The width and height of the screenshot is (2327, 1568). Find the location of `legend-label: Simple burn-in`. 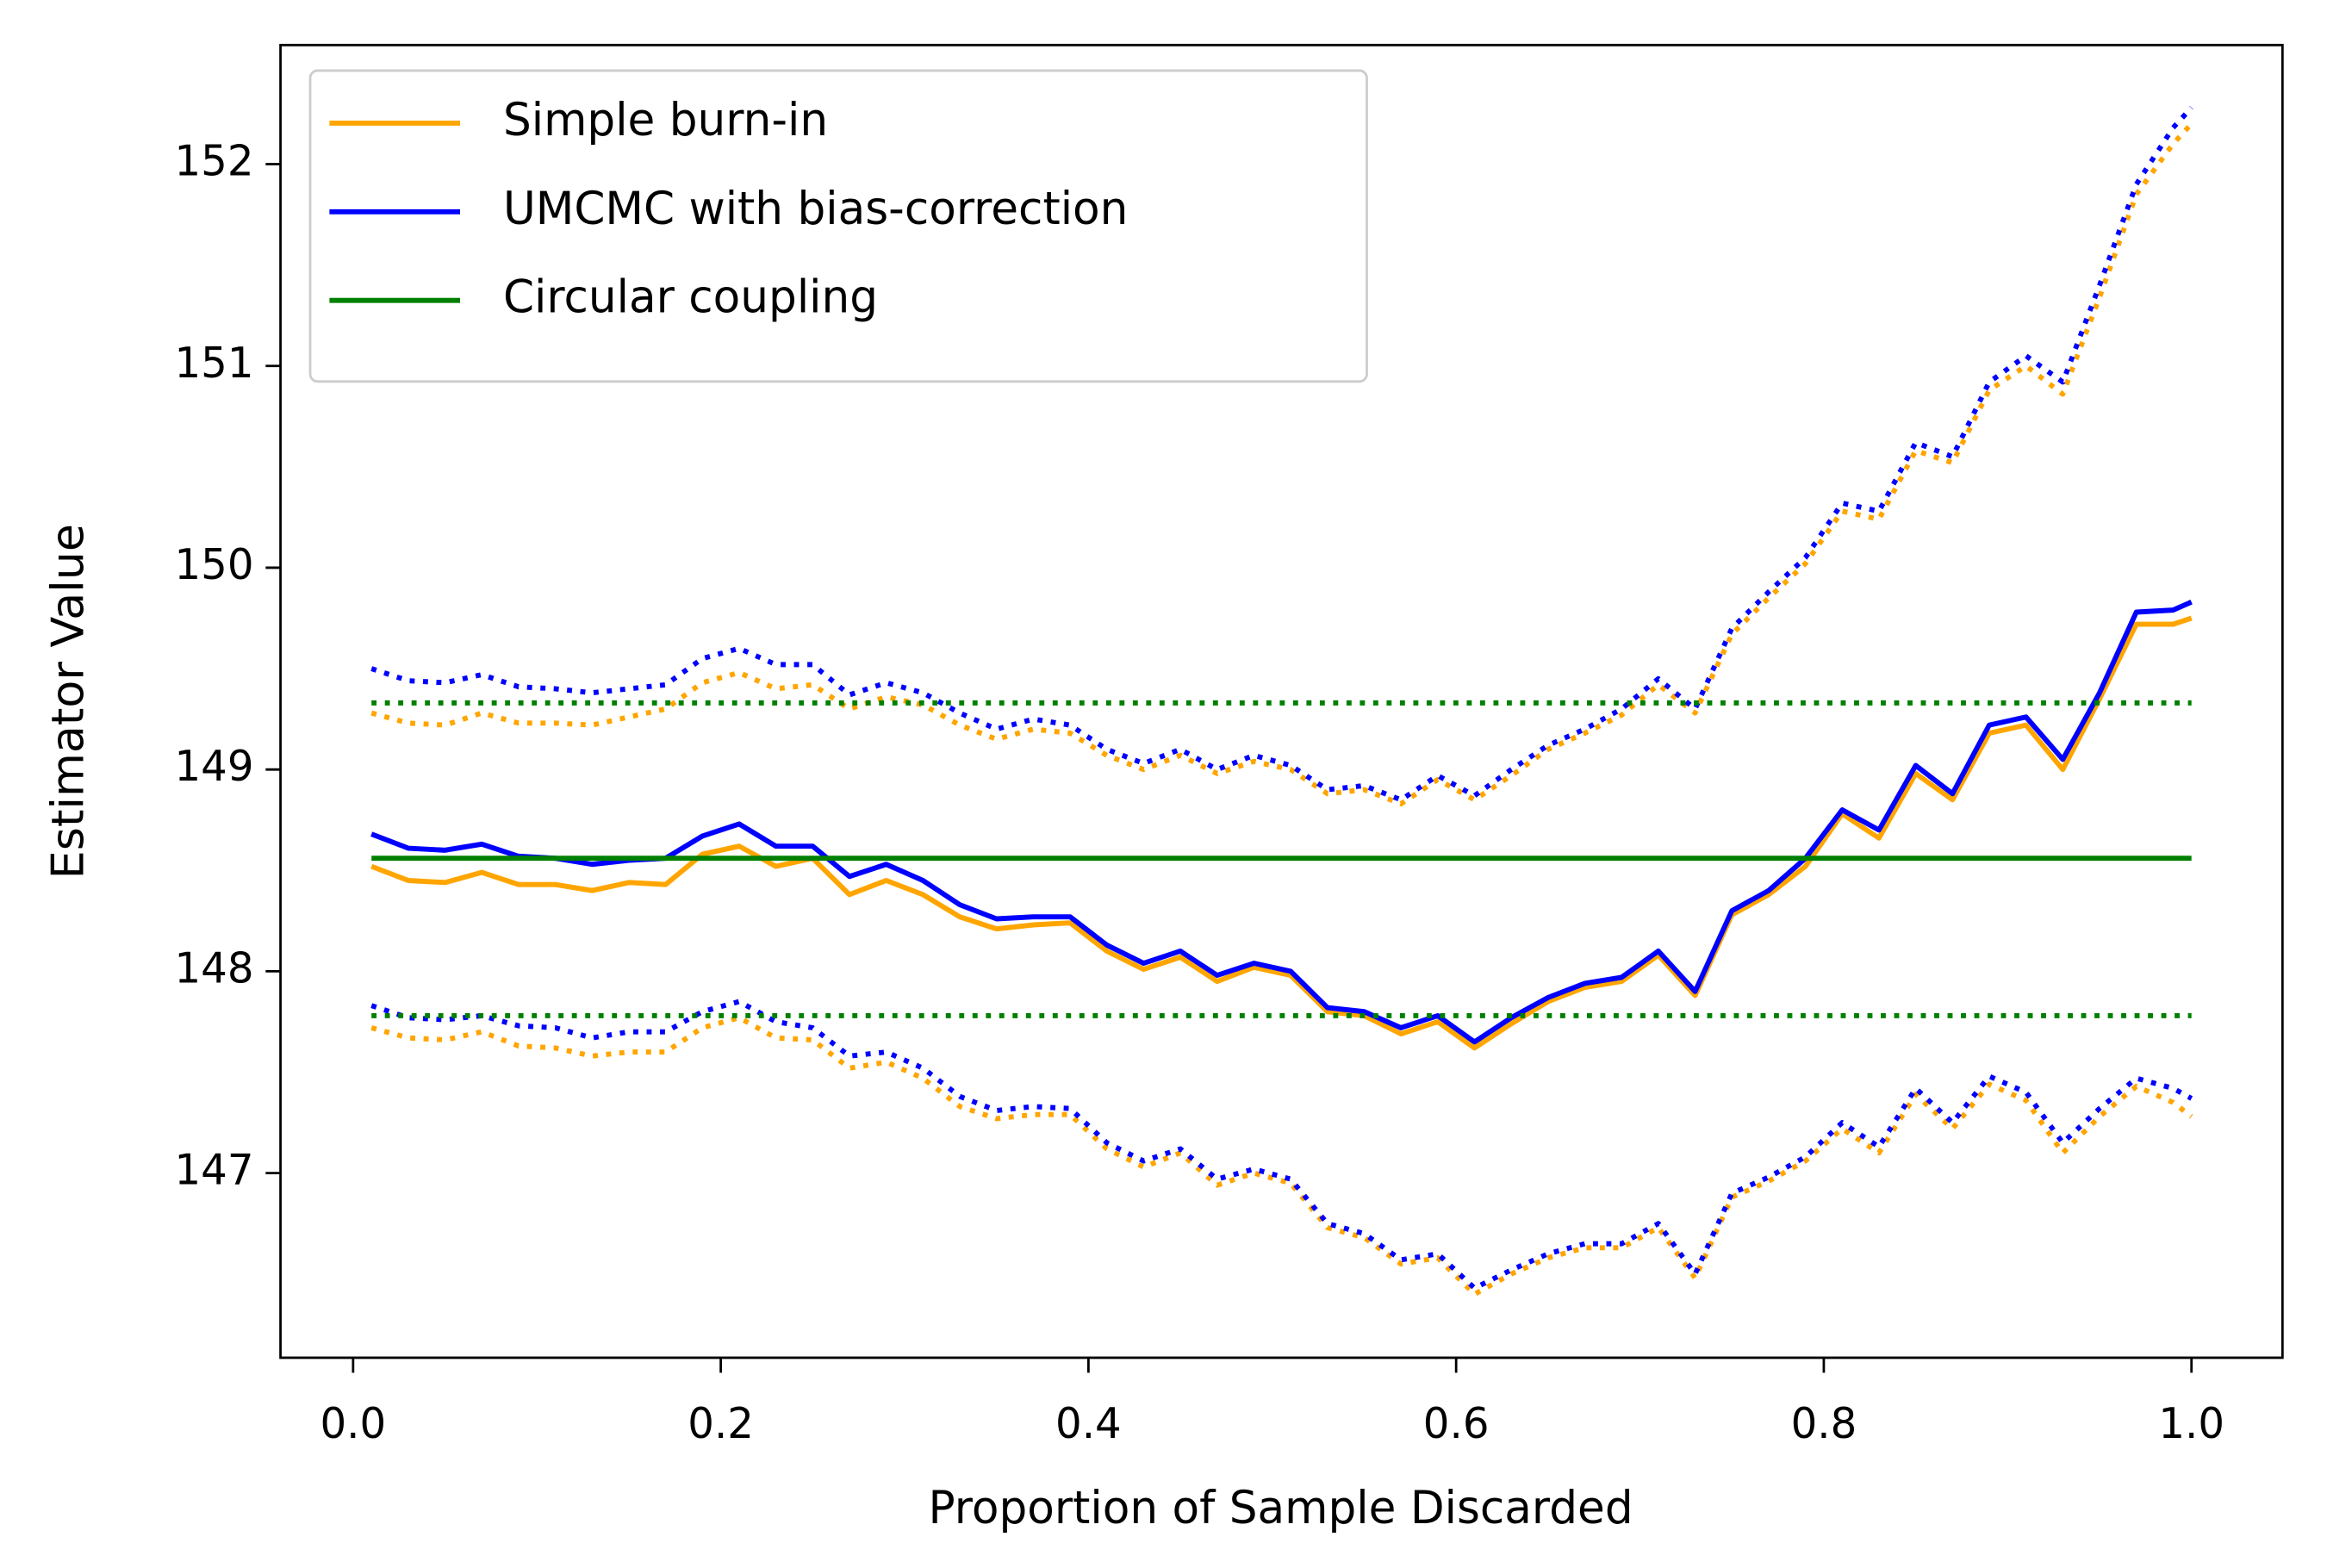

legend-label: Simple burn-in is located at coordinates (665, 121).